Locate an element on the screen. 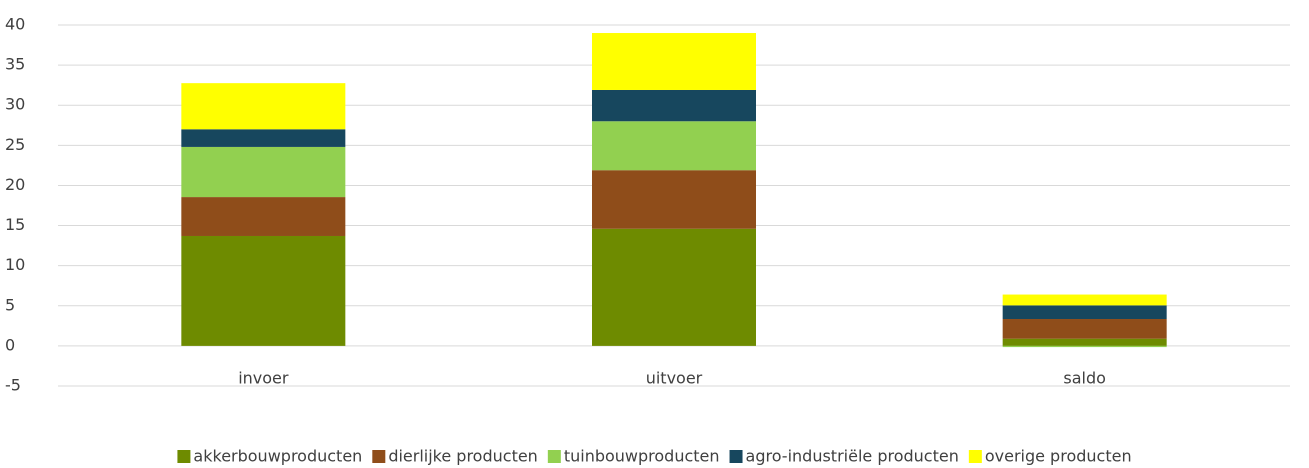 The image size is (1309, 468). y-tick-label: 30 is located at coordinates (15, 104).